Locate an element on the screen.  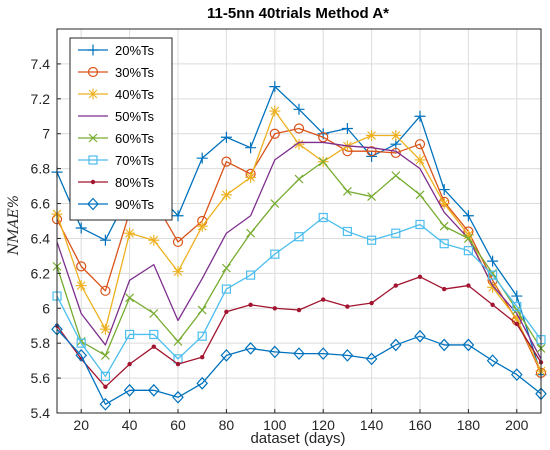
x-axis-label: dataset (days) is located at coordinates (297, 438).